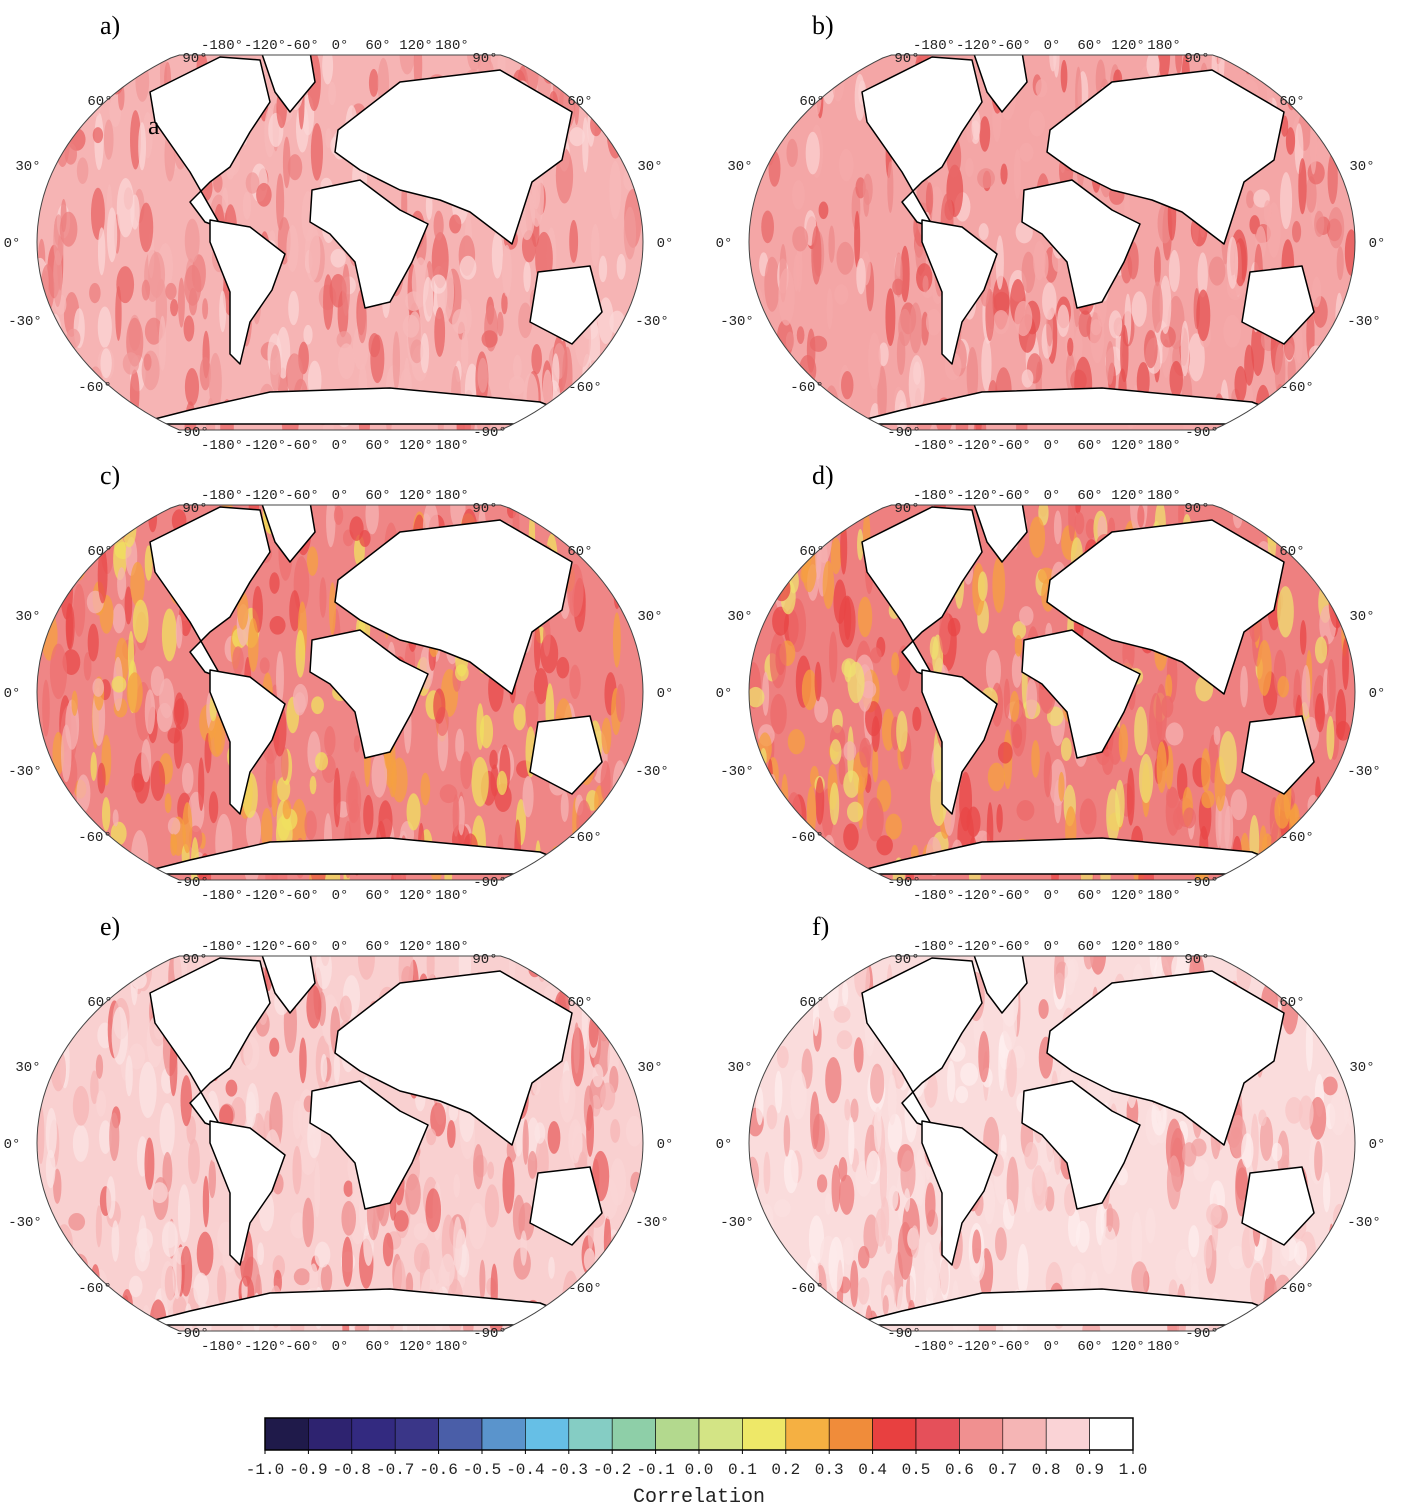  Describe the element at coordinates (302, 947) in the screenshot. I see `lon-label: -60°` at that location.